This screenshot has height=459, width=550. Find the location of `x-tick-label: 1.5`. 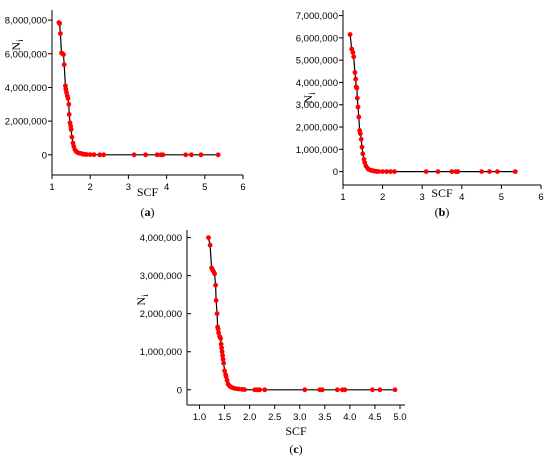

x-tick-label: 1.5 is located at coordinates (224, 417).